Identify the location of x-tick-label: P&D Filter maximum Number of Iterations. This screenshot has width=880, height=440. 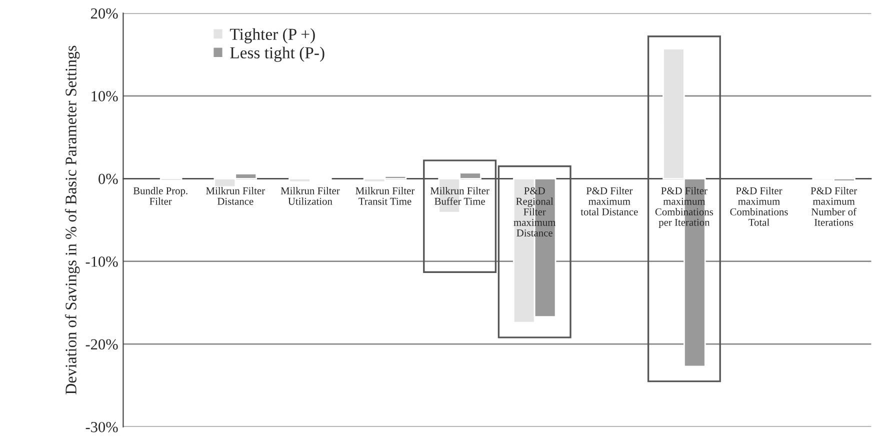
(834, 206).